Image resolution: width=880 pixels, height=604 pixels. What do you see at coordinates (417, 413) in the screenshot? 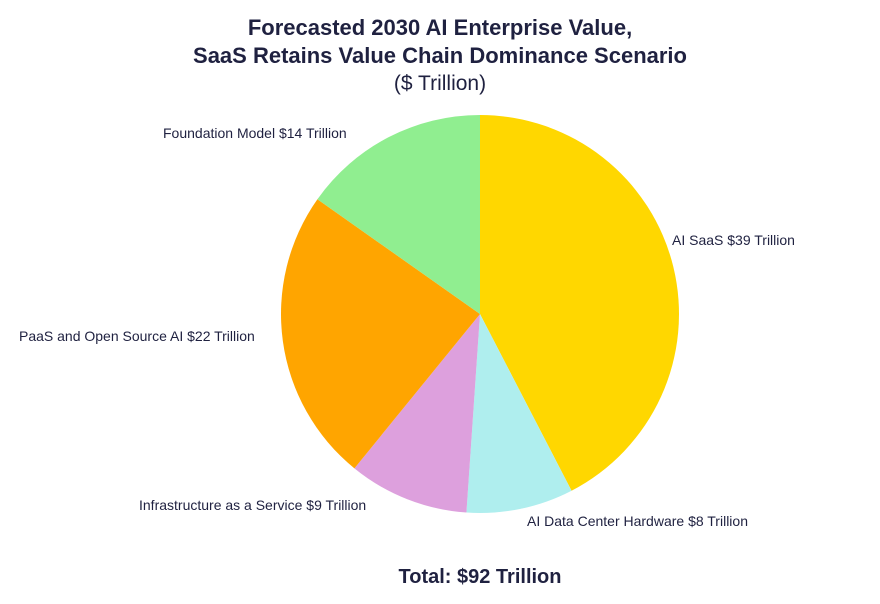
I see `pie-slice-infrastructure-as-a-service` at bounding box center [417, 413].